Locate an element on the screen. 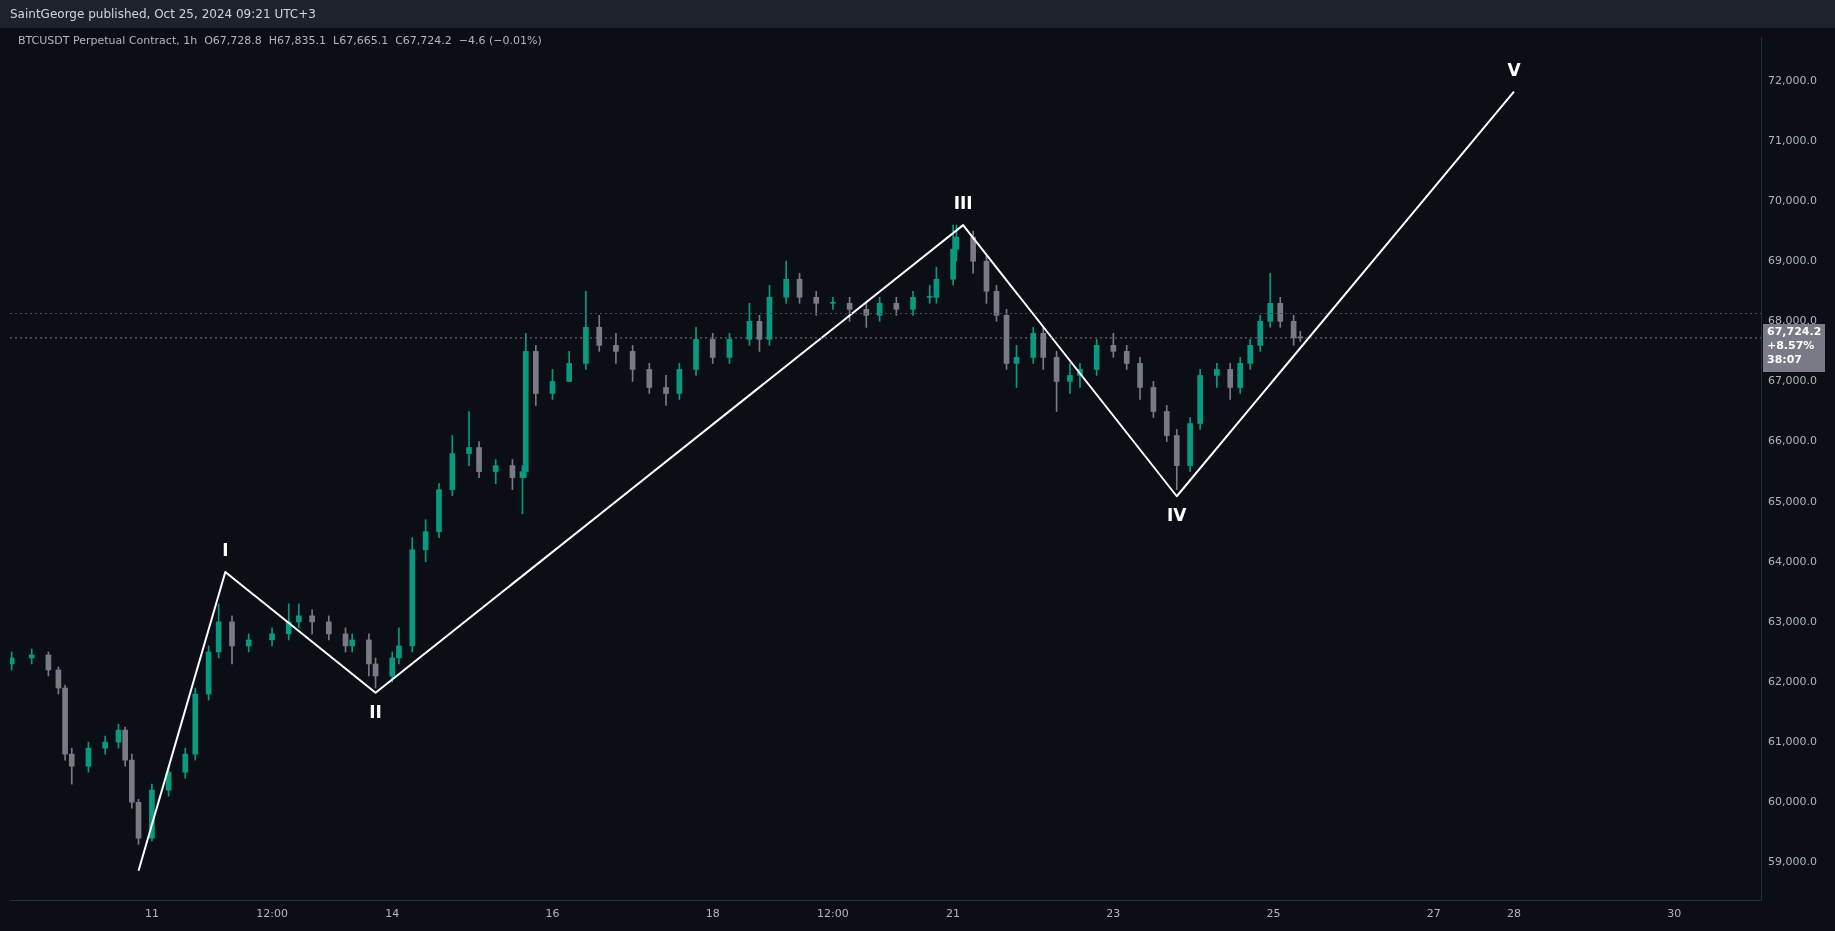 This screenshot has width=1835, height=931. y-tick-label: 66,000.0 is located at coordinates (1792, 441).